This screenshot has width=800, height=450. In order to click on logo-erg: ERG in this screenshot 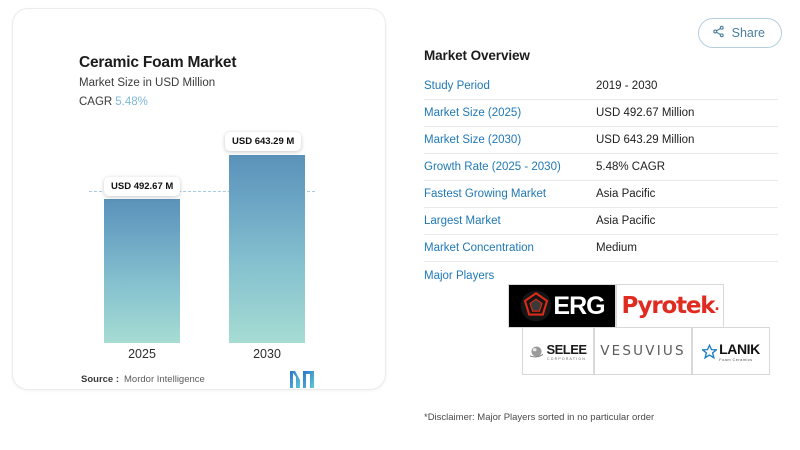, I will do `click(562, 306)`.